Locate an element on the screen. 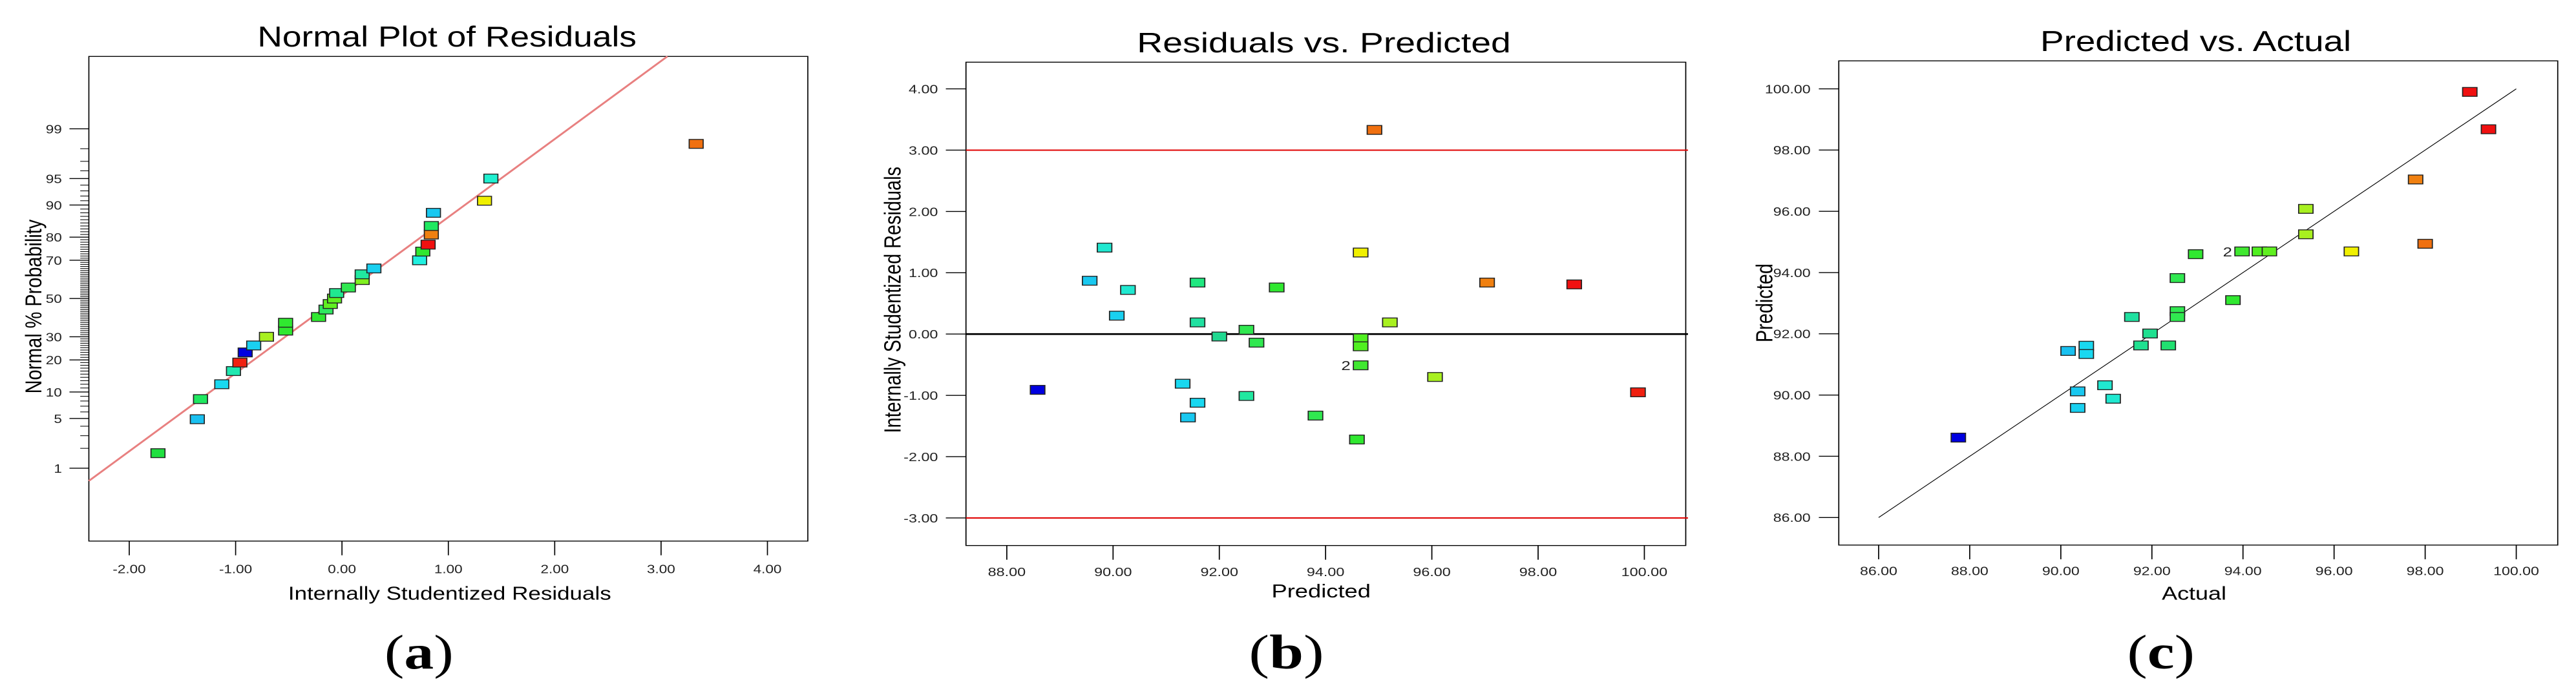 The height and width of the screenshot is (693, 2576). y-axis-label: Internally Studentized Residuals is located at coordinates (892, 300).